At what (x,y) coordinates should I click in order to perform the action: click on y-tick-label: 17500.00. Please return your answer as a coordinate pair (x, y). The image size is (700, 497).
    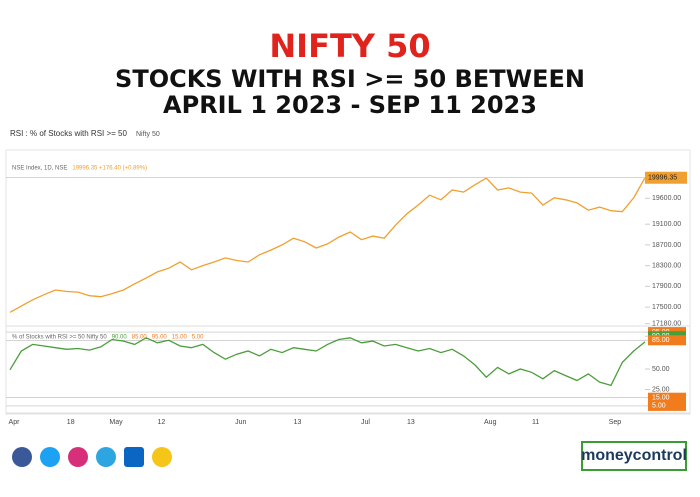
    Looking at the image, I should click on (666, 307).